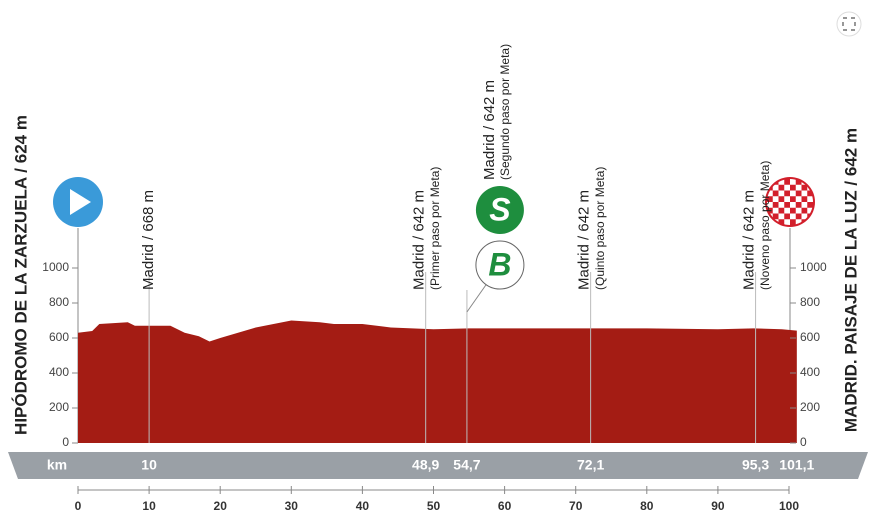 Image resolution: width=876 pixels, height=524 pixels. I want to click on x-tick-label: 30, so click(292, 506).